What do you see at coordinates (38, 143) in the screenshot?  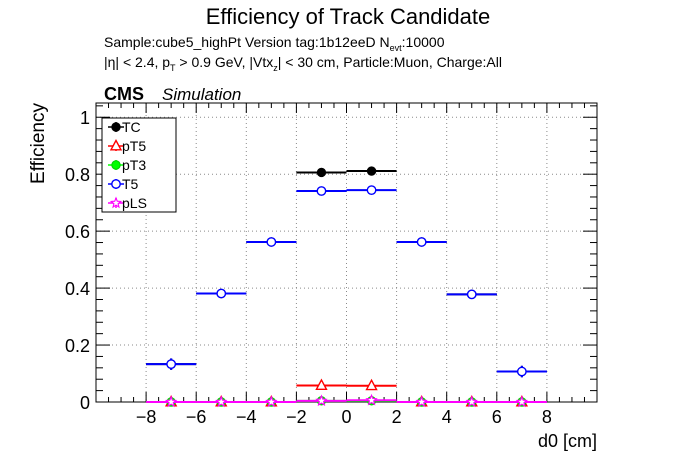 I see `y-axis-label: Efficiency` at bounding box center [38, 143].